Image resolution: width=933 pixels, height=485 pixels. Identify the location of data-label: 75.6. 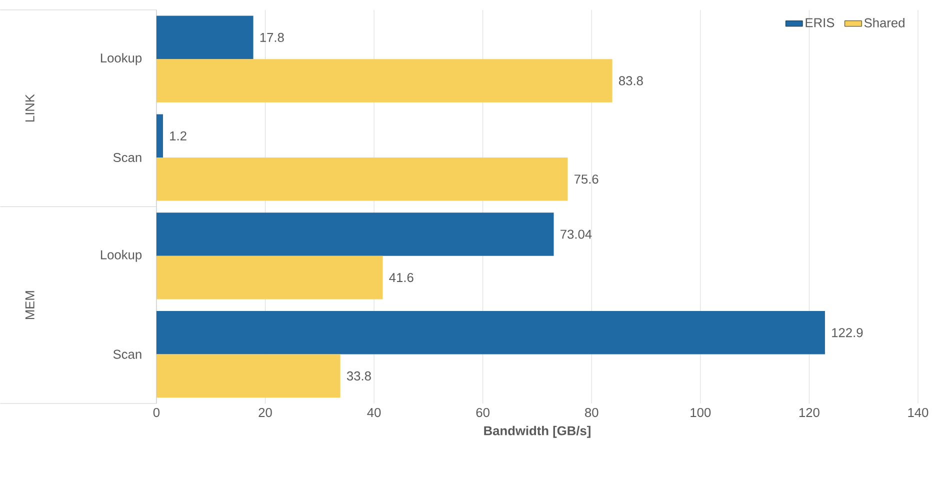
(586, 179).